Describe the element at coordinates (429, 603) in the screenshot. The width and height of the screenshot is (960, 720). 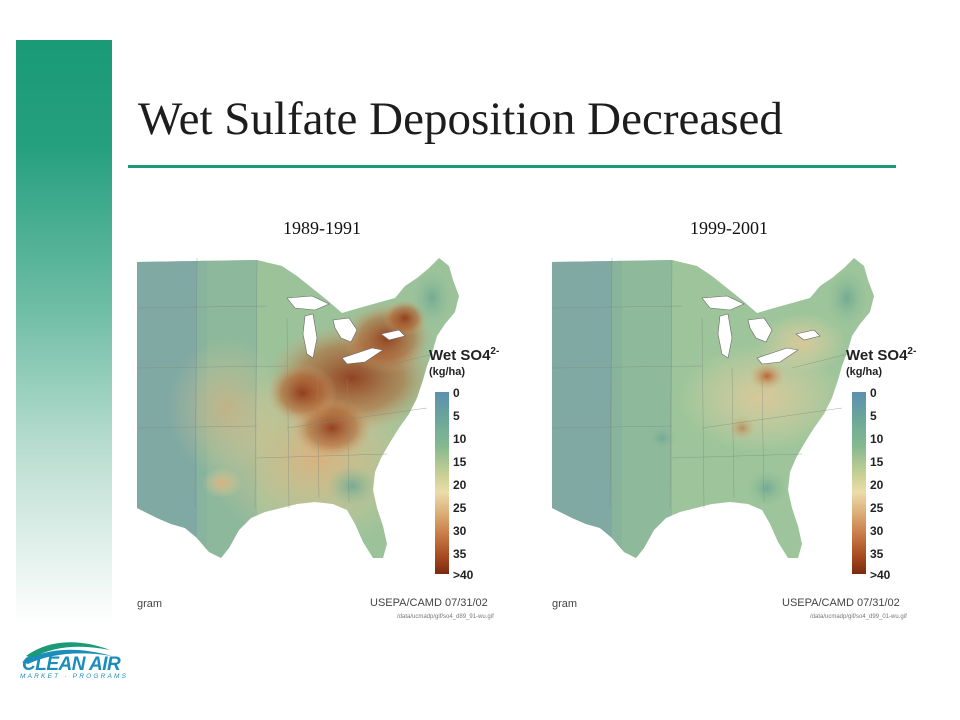
I see `credit-1989: USEPA/CAMD 07/31/02` at that location.